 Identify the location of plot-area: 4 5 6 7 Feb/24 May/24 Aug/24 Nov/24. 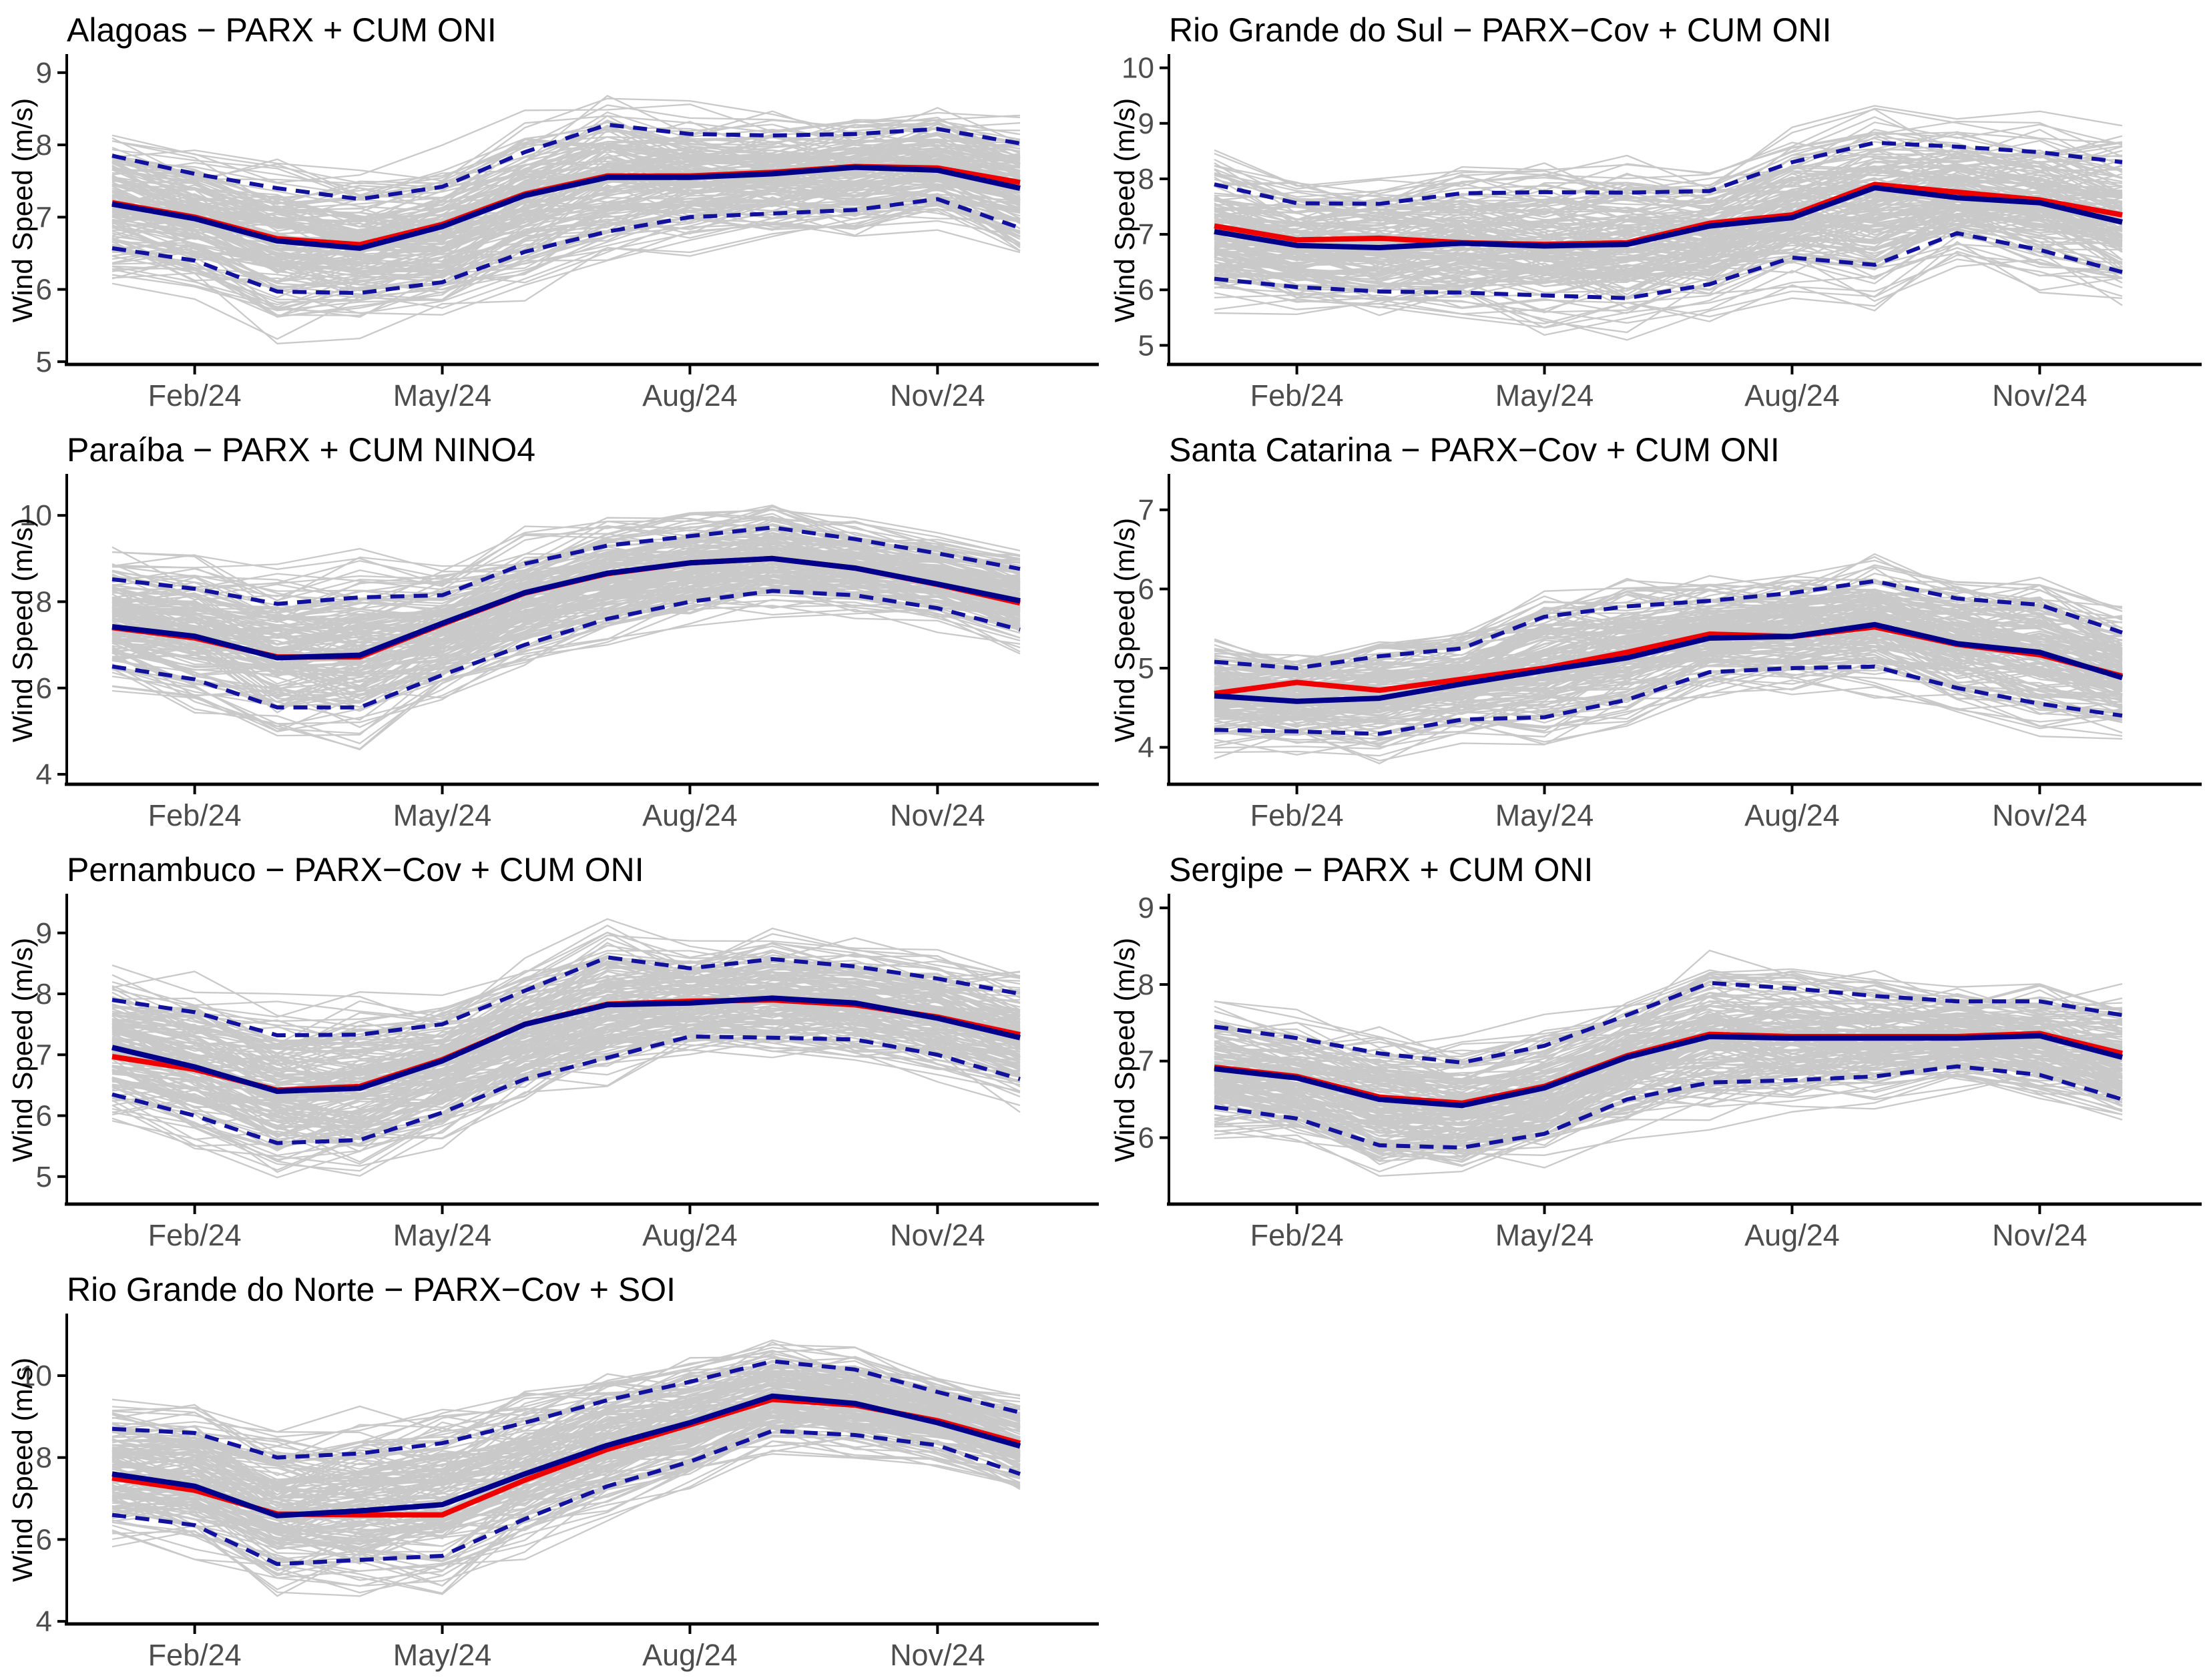
(1670, 653).